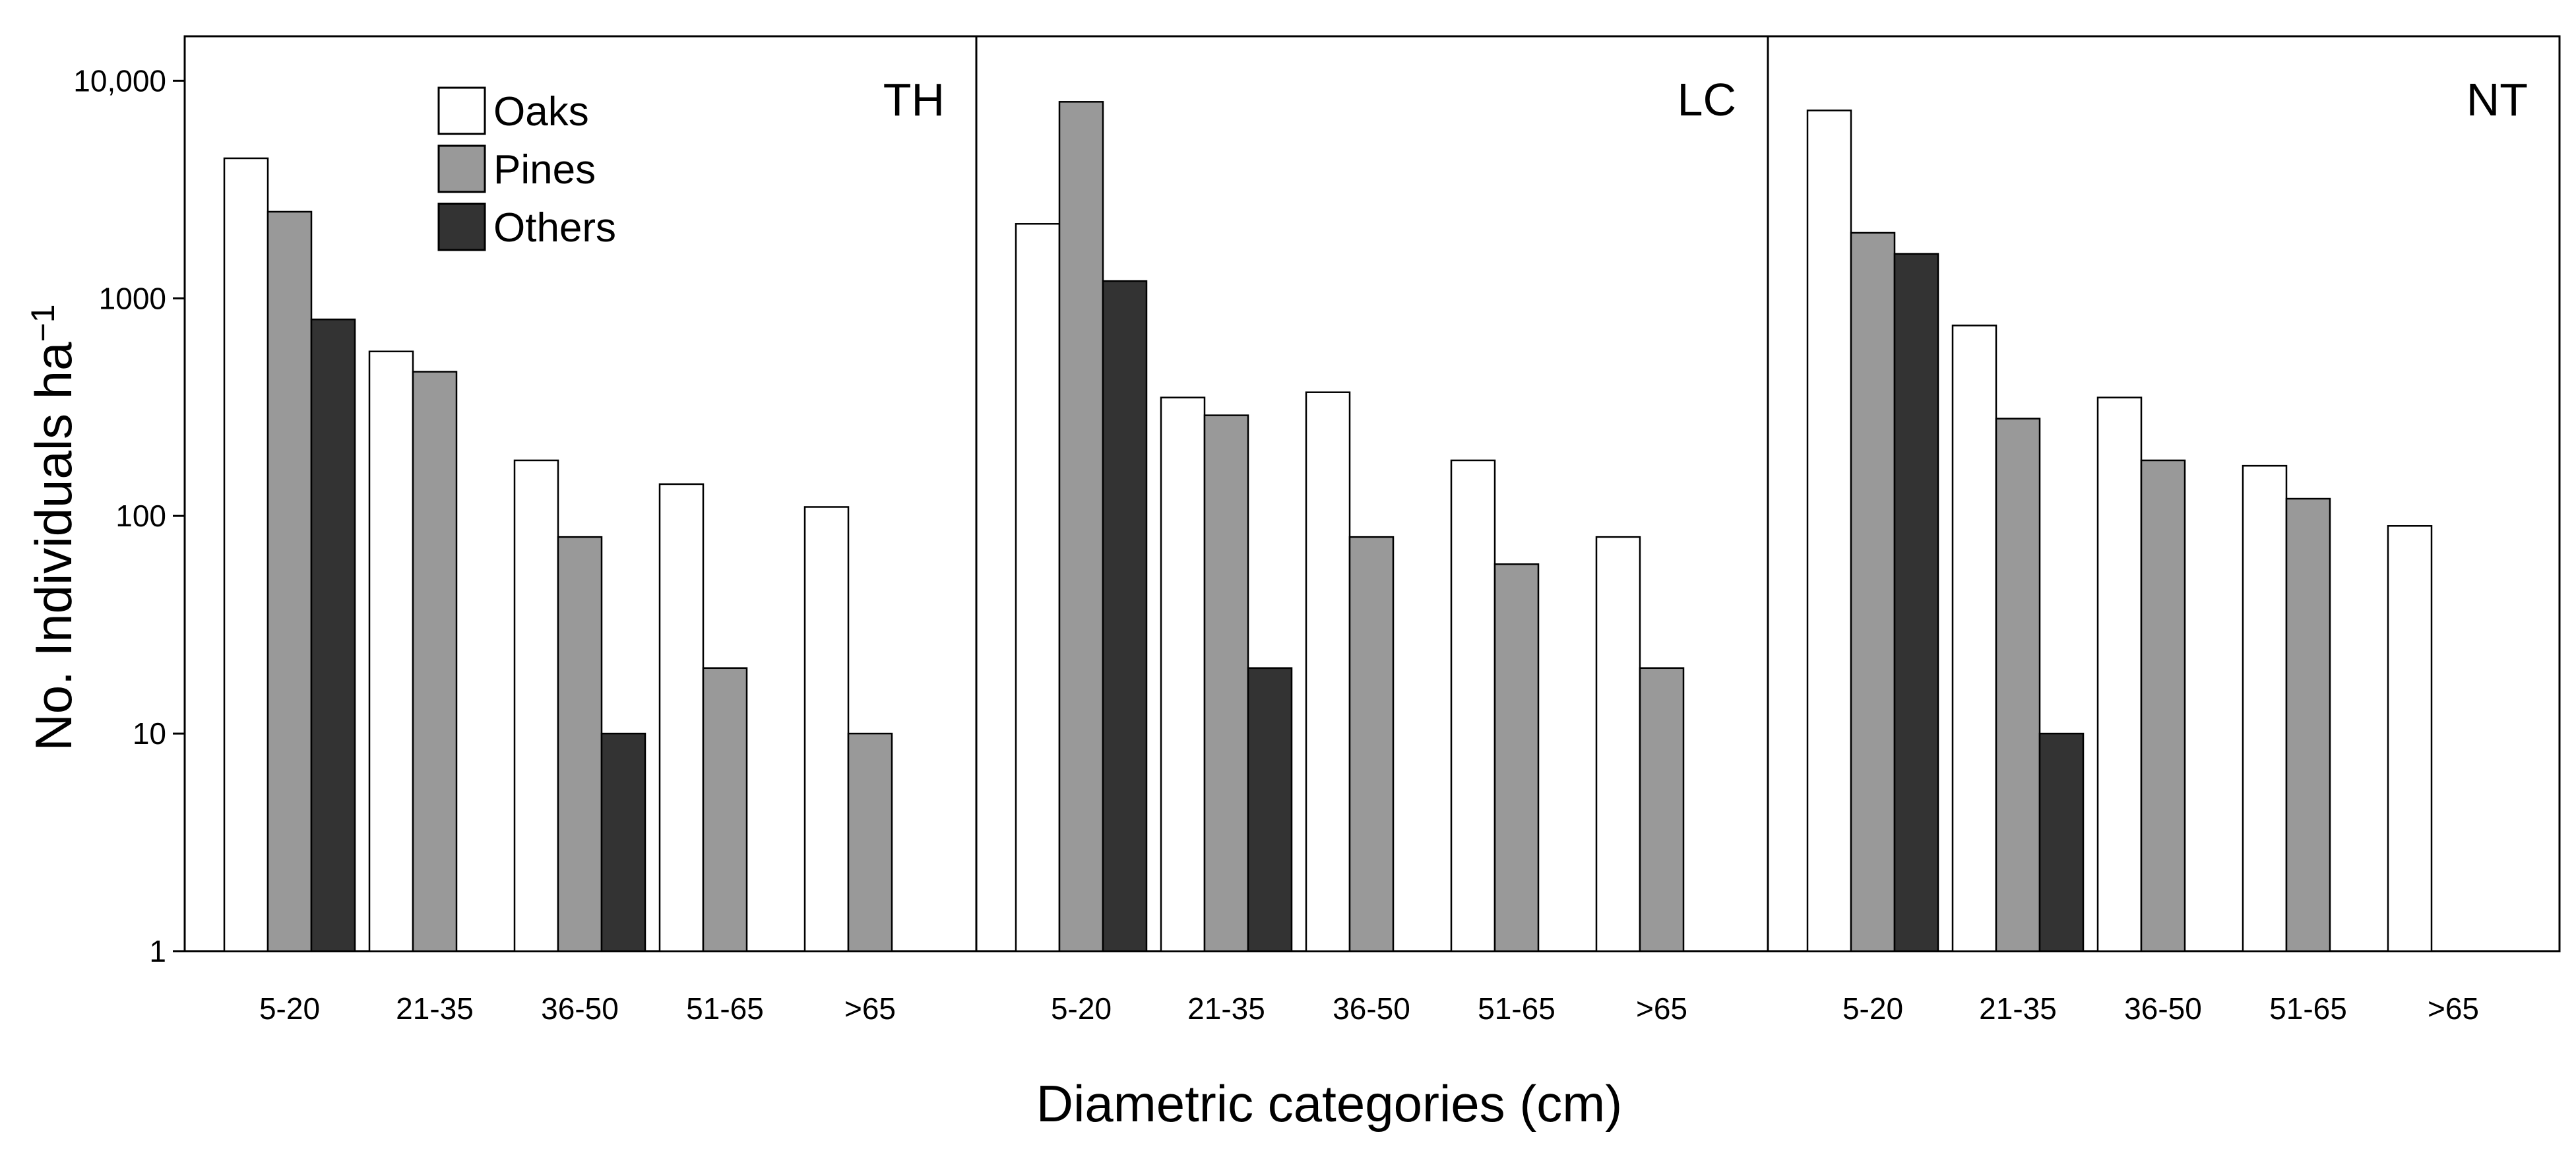 The height and width of the screenshot is (1153, 2576). What do you see at coordinates (462, 168) in the screenshot?
I see `legend-swatch-pines` at bounding box center [462, 168].